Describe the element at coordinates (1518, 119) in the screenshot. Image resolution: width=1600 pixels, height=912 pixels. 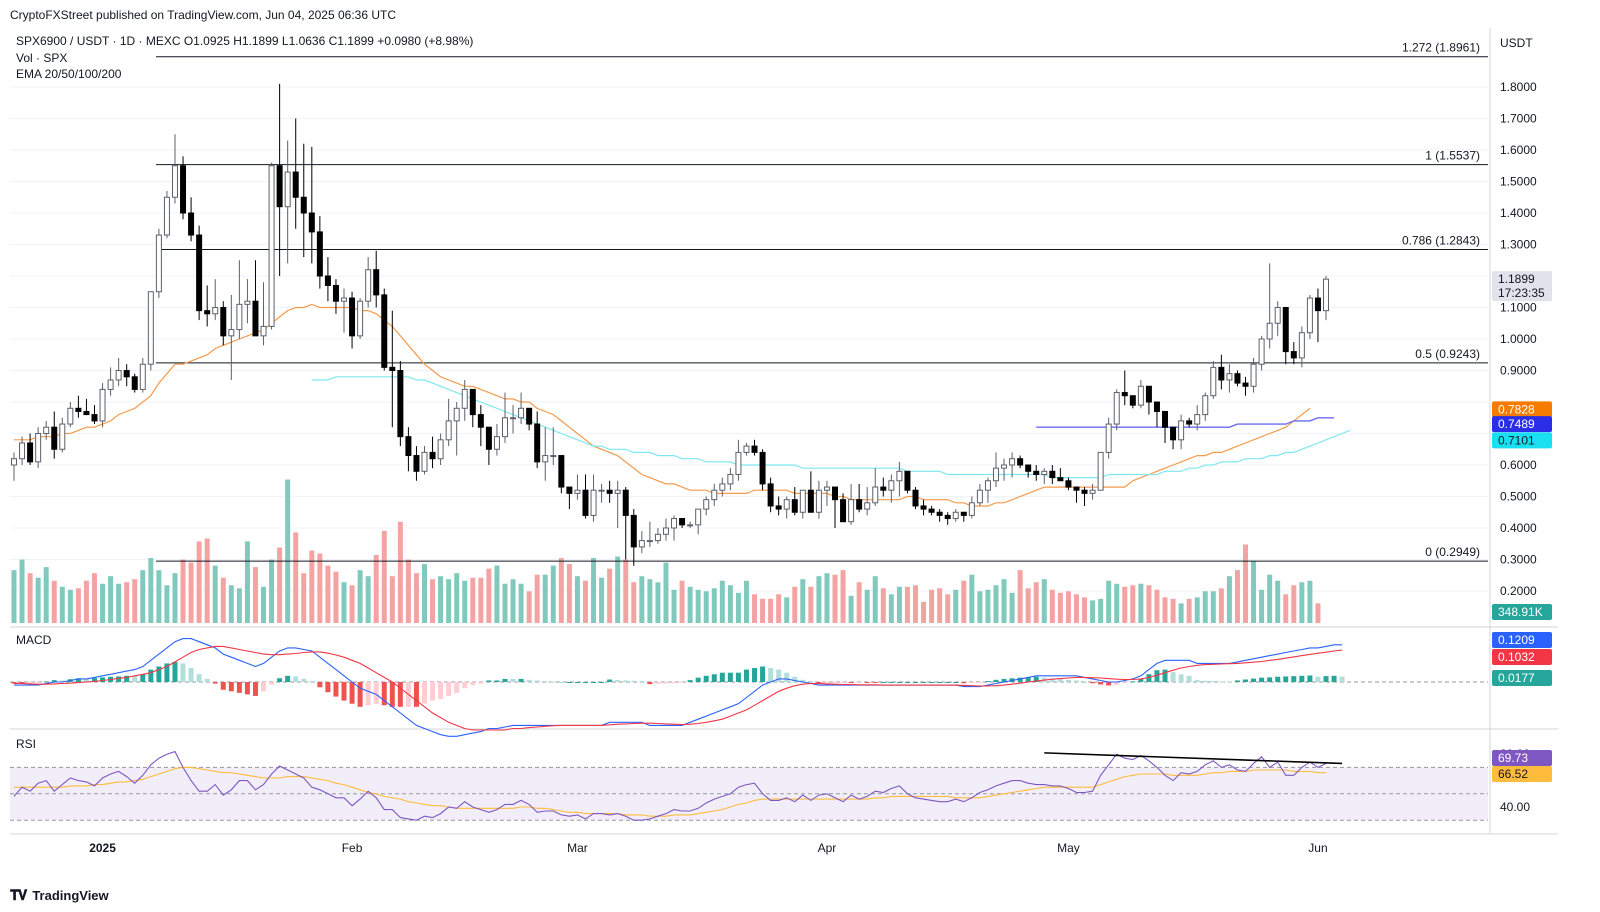
I see `price-tick-label: 1.7000` at that location.